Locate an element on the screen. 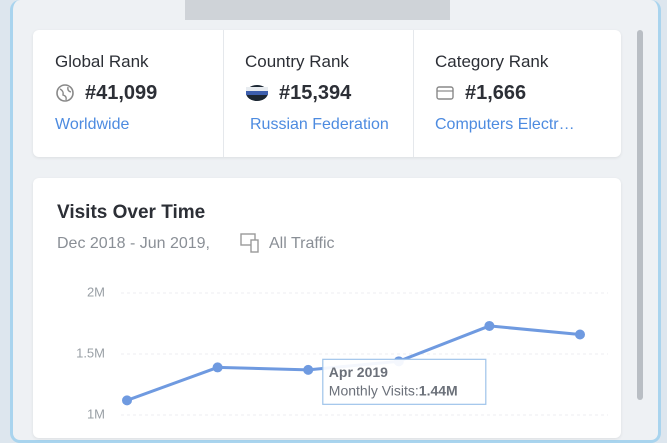 This screenshot has height=443, width=667. tooltip-text: Monthly Visits:1.44M is located at coordinates (393, 390).